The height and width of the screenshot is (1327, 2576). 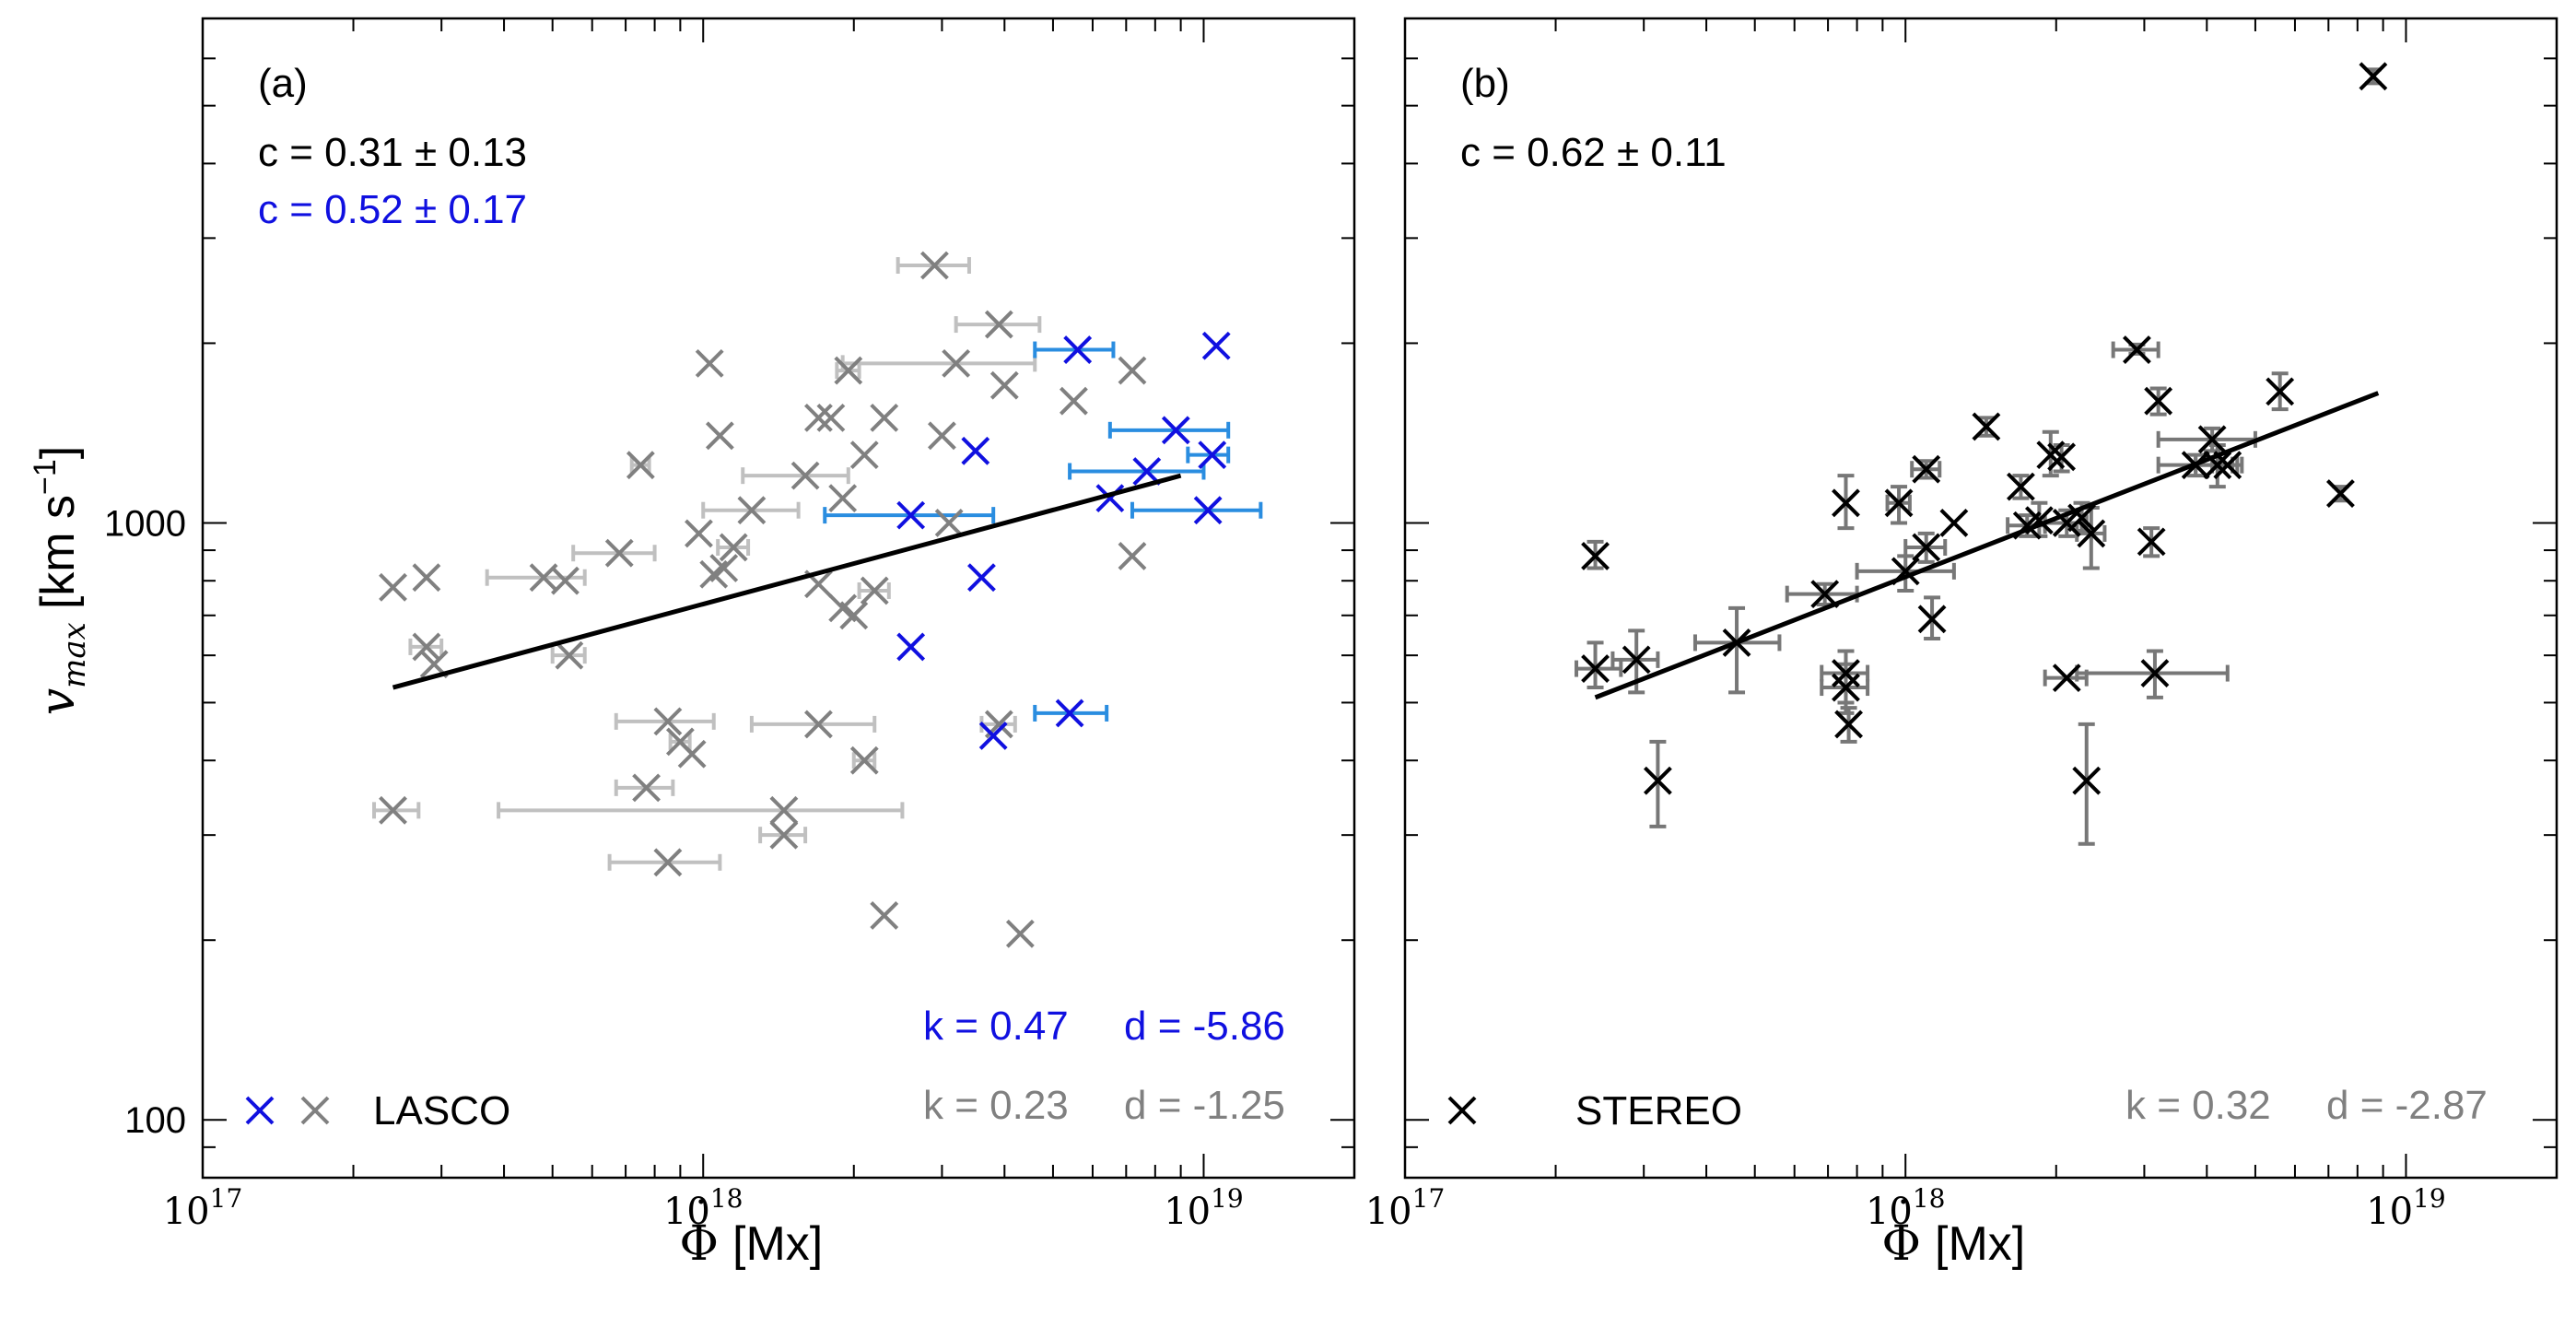 What do you see at coordinates (996, 1105) in the screenshot?
I see `panel-a-fit-k-gray: k = 0.23` at bounding box center [996, 1105].